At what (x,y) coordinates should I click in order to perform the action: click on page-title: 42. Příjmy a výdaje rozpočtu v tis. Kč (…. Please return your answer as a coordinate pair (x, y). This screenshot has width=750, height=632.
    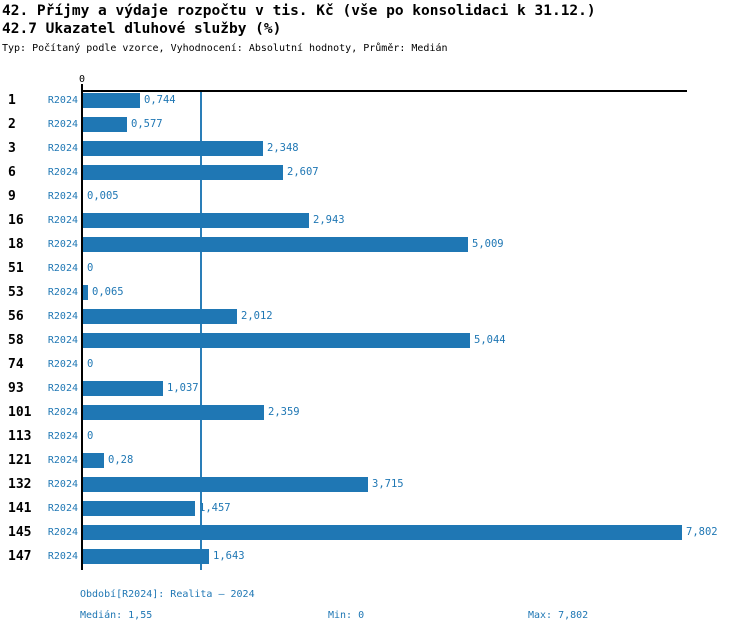
    Looking at the image, I should click on (299, 11).